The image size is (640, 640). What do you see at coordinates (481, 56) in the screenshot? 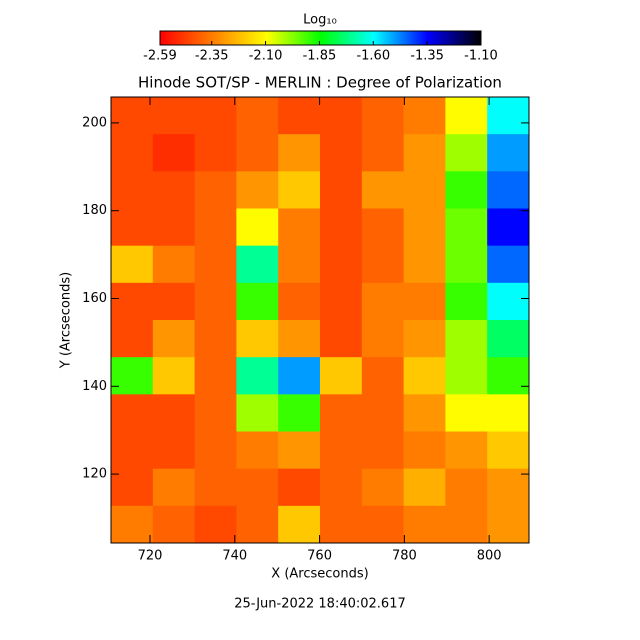
I see `colorbar-tick-label: -1.10` at bounding box center [481, 56].